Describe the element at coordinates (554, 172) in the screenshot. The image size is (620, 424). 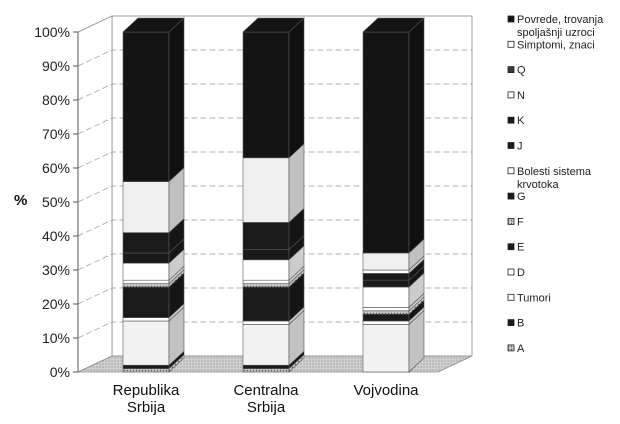
I see `legend-label: Bolesti sistema` at that location.